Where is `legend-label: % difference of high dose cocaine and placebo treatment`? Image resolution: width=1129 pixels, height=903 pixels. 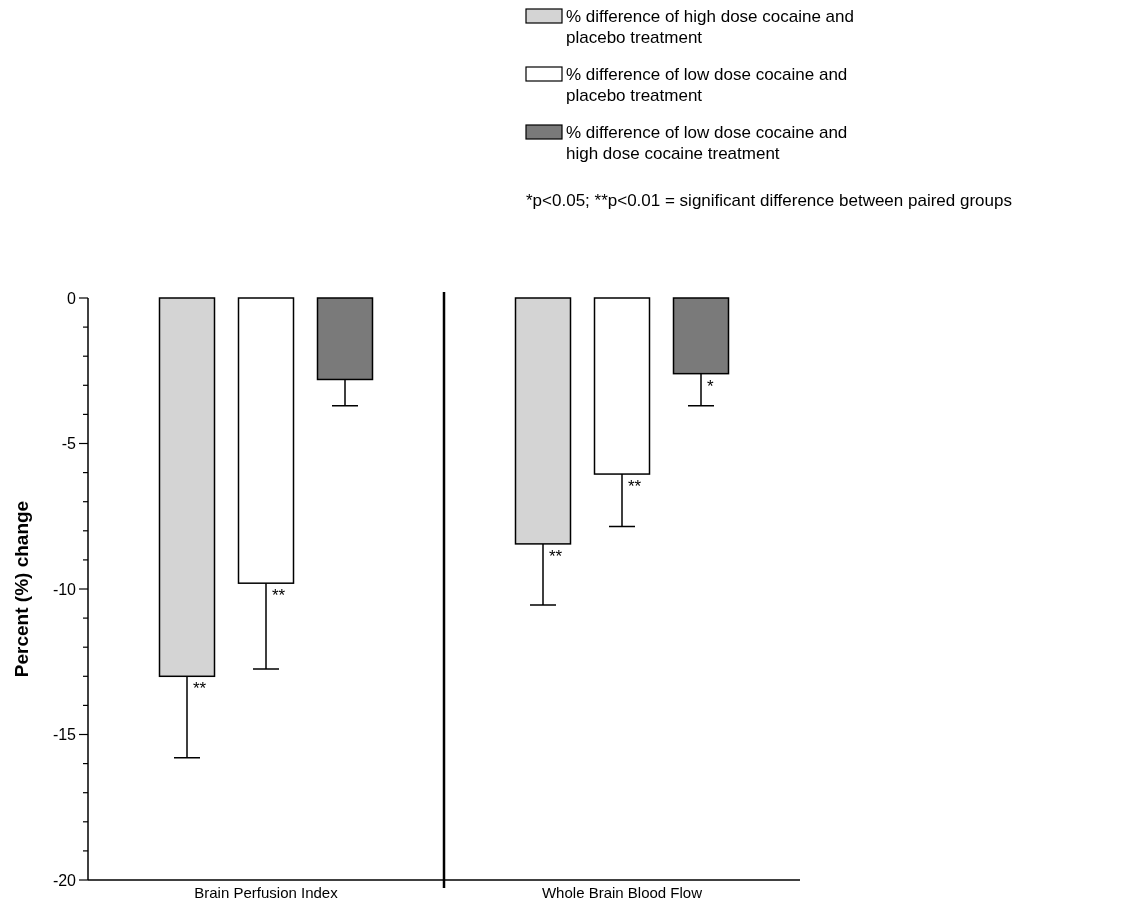
legend-label: % difference of high dose cocaine and placebo treatment is located at coordinates (710, 27).